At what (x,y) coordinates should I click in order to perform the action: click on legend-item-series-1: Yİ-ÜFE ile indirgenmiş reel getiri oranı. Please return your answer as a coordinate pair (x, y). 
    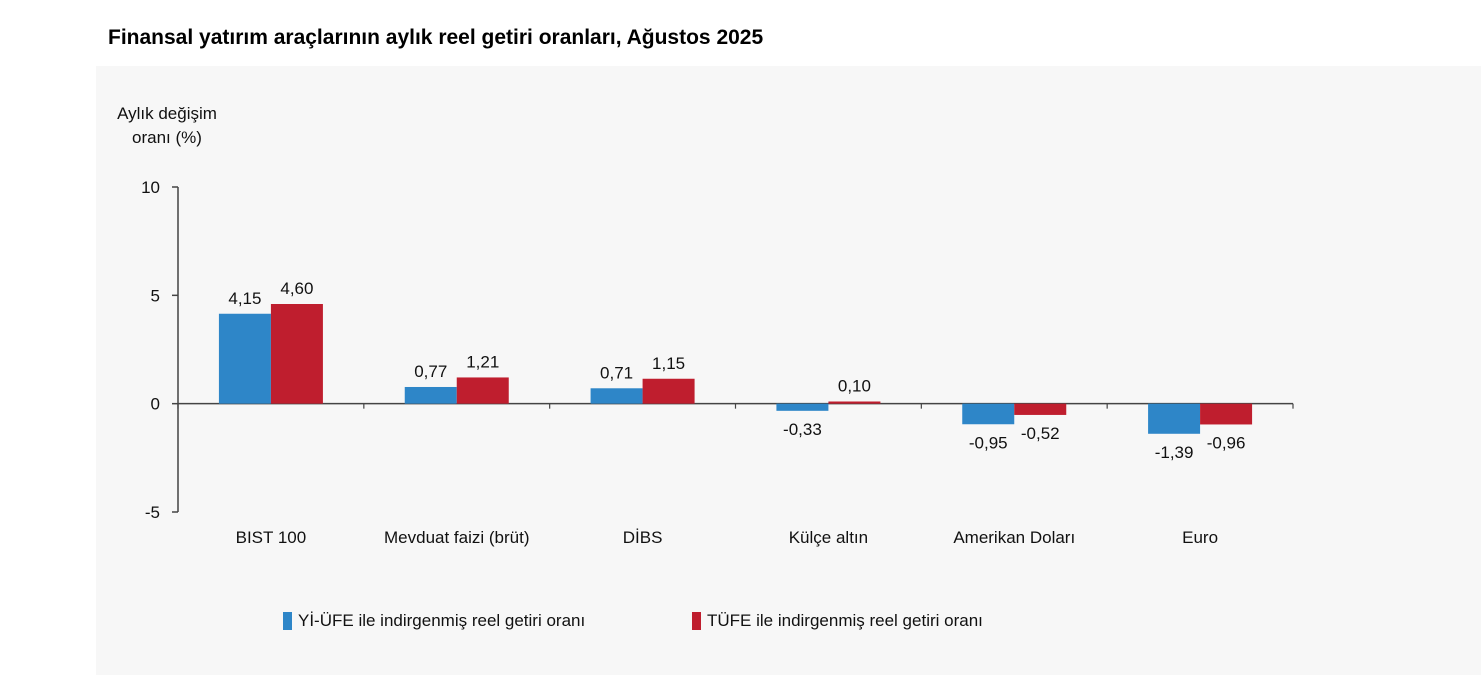
    Looking at the image, I should click on (434, 621).